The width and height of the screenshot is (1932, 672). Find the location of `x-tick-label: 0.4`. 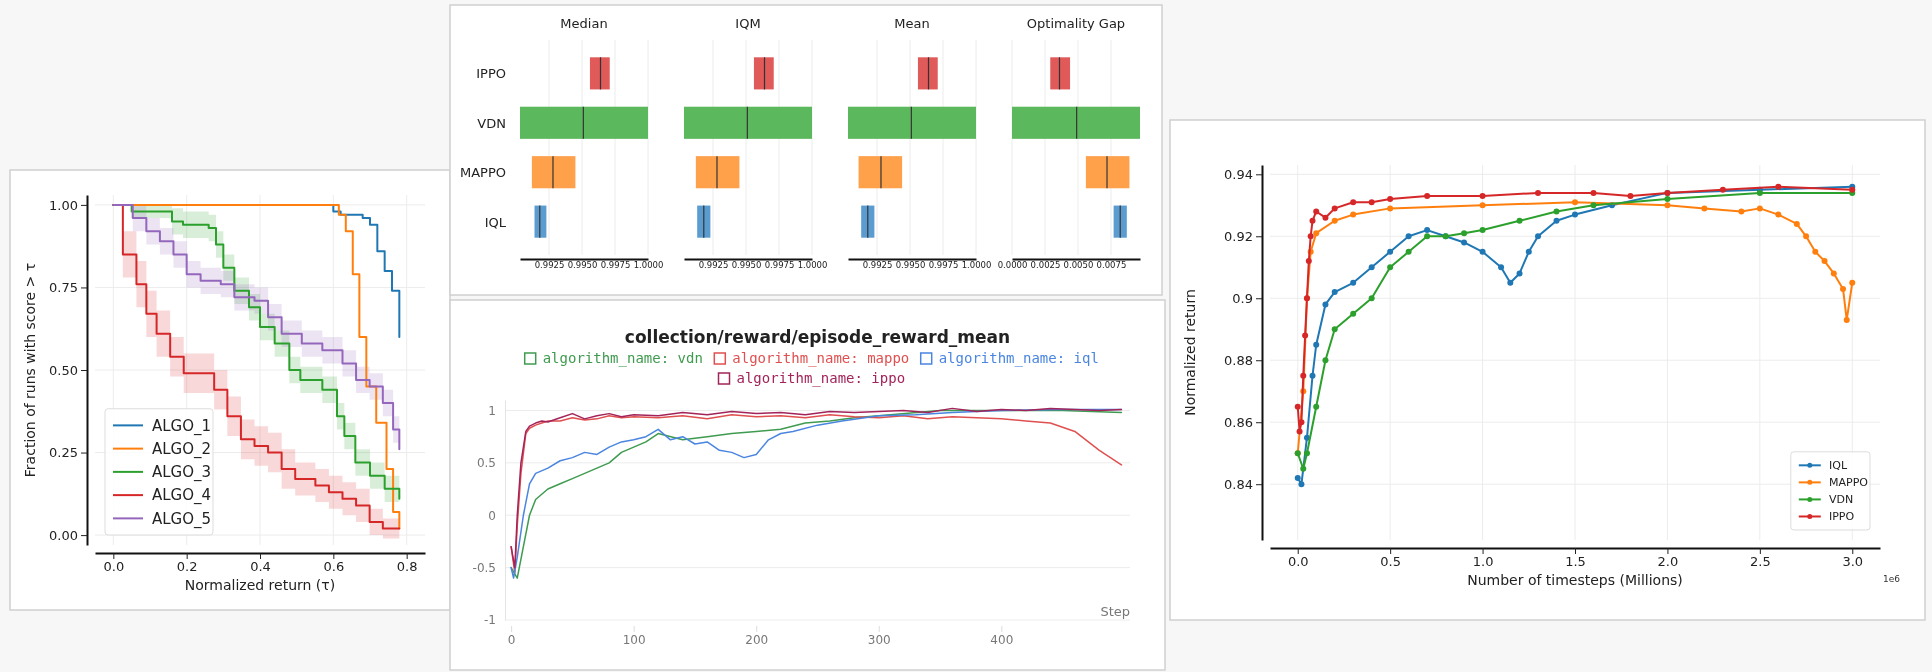

x-tick-label: 0.4 is located at coordinates (260, 567).